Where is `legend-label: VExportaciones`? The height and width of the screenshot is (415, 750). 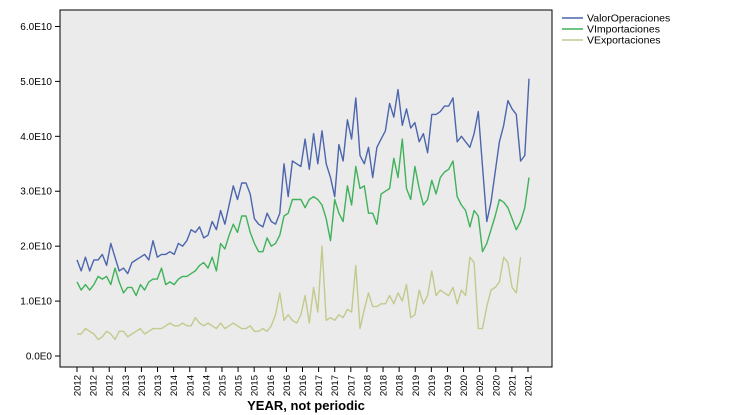 legend-label: VExportaciones is located at coordinates (624, 41).